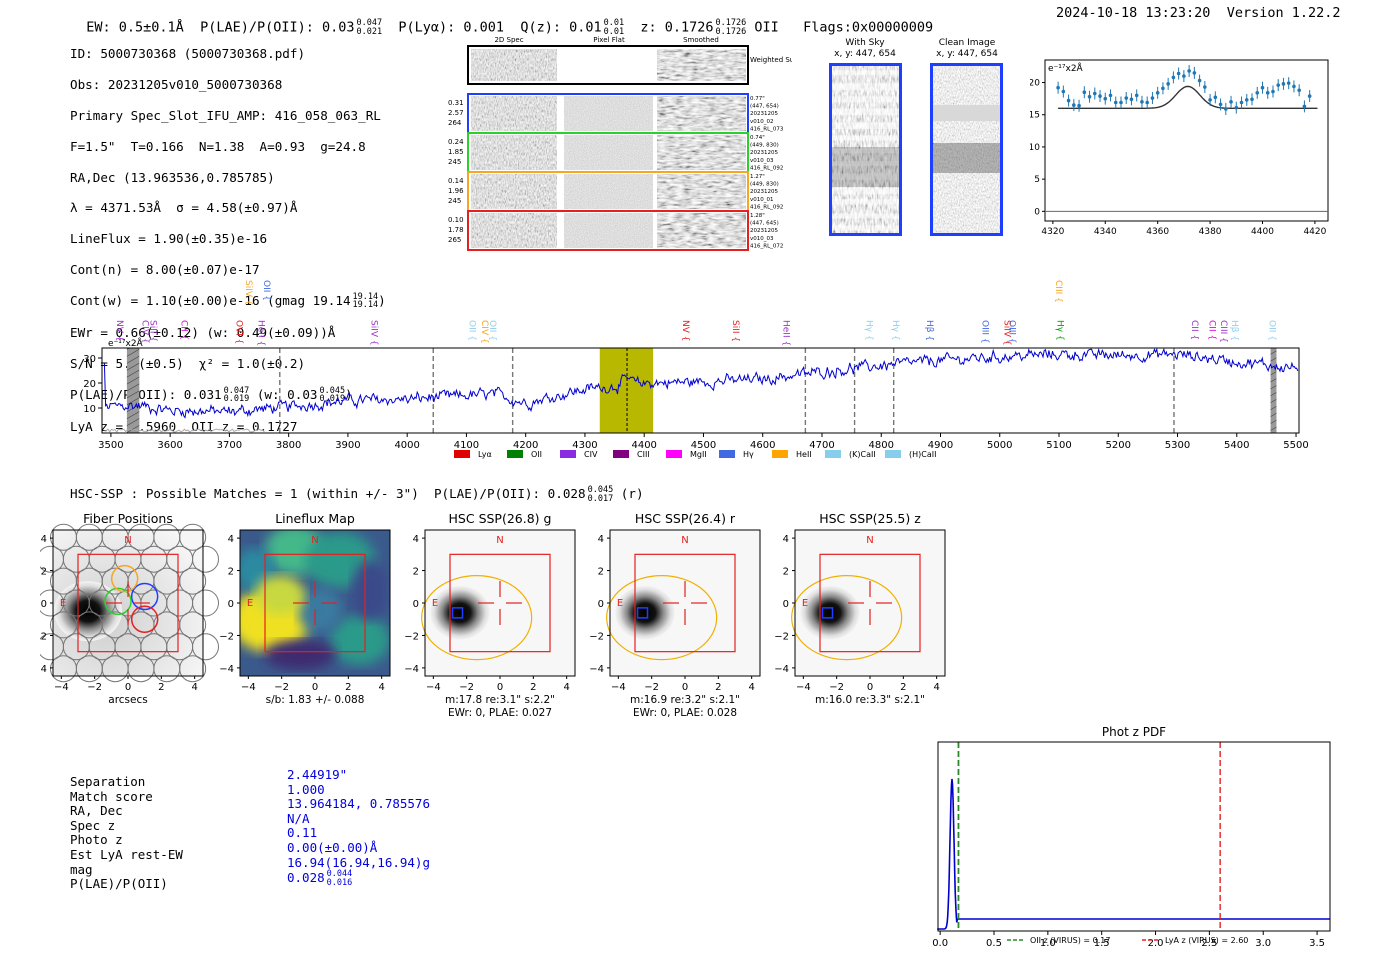 The image size is (1400, 953). I want to click on match-label-plae: P(LAE)/P(OII), so click(119, 884).